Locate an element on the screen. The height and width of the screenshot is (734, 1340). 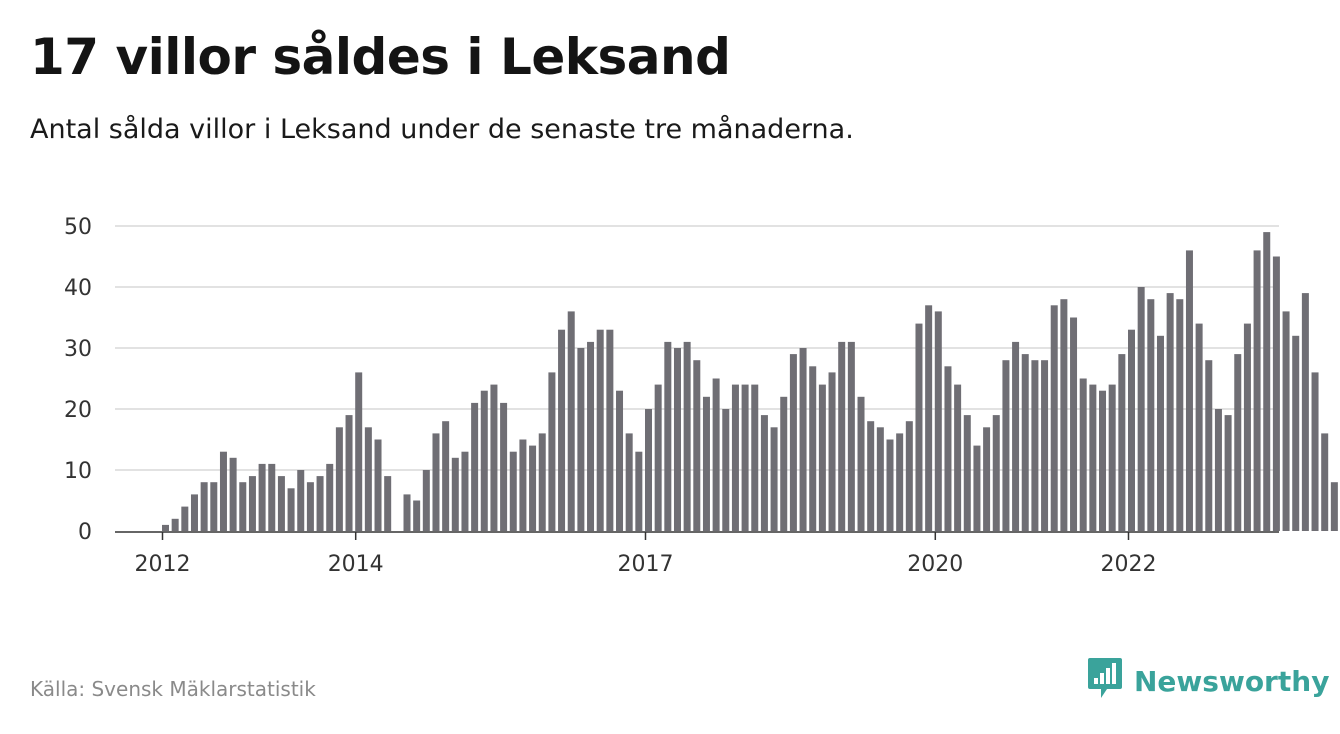
y-tick-label: 0 is located at coordinates (85, 532).